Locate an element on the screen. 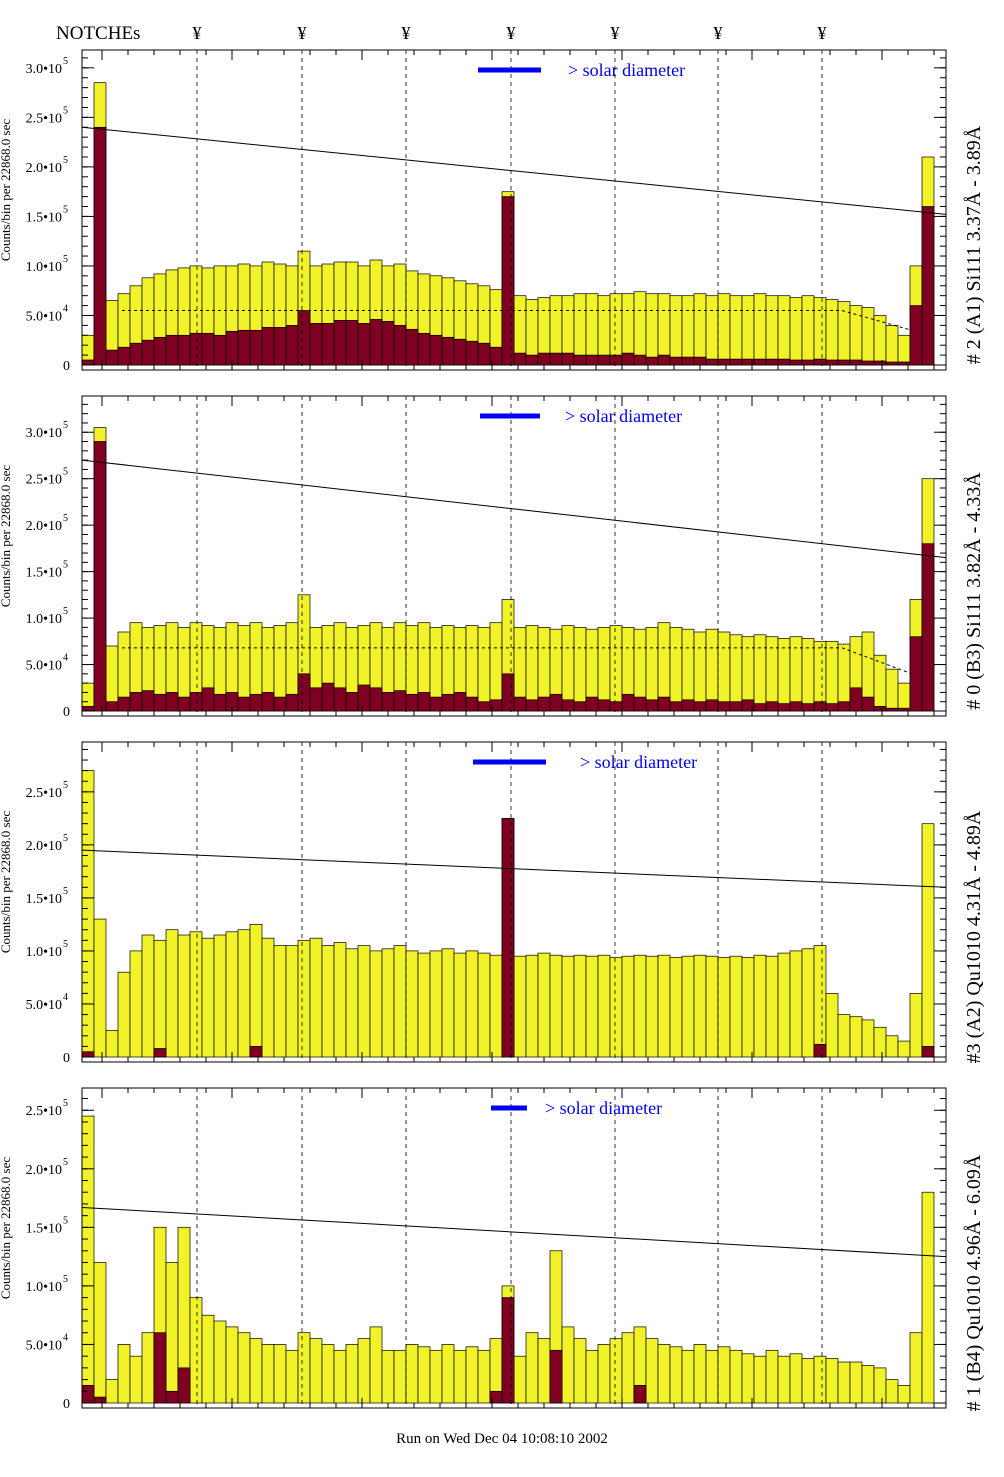 Image resolution: width=1004 pixels, height=1477 pixels. panel-title: # 1 (B4) Qu1010 4.96Å - 6.09Å is located at coordinates (974, 1282).